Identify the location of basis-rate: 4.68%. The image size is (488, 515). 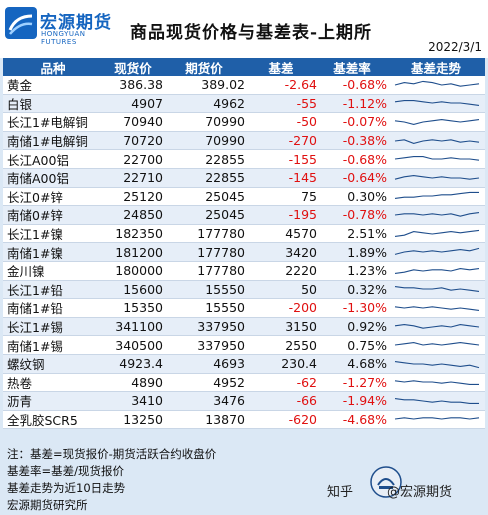
(367, 364).